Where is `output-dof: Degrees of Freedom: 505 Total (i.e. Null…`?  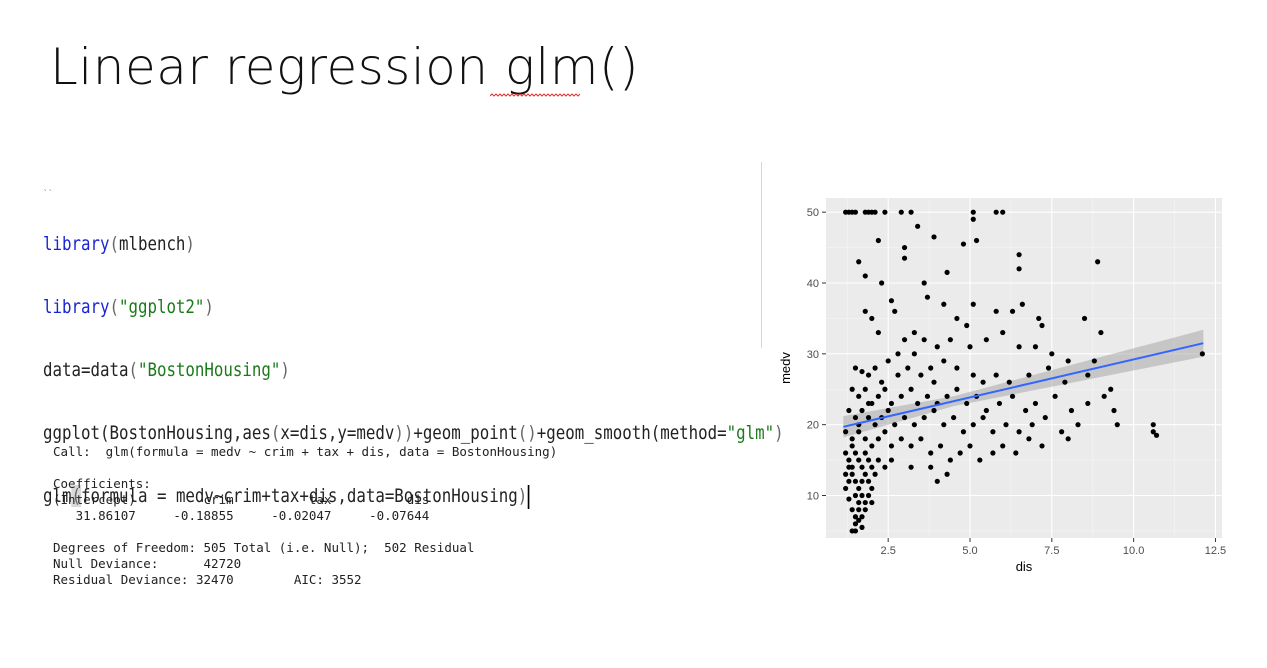 output-dof: Degrees of Freedom: 505 Total (i.e. Null… is located at coordinates (264, 547).